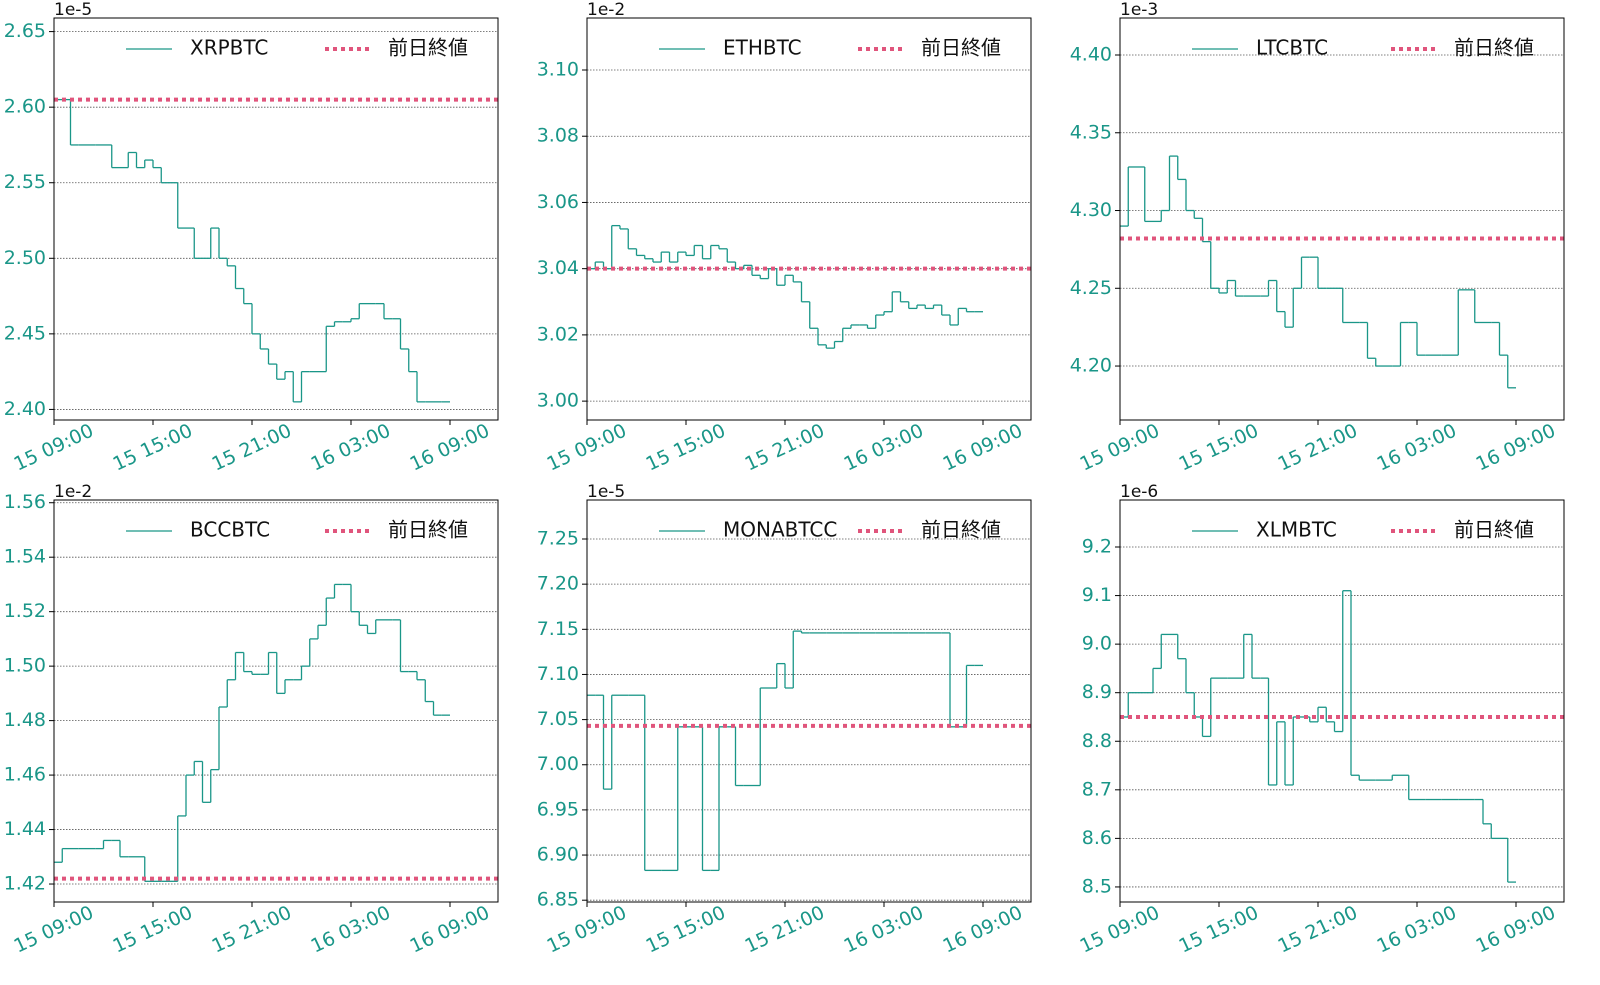  What do you see at coordinates (25, 720) in the screenshot?
I see `y-tick-label: 1.48` at bounding box center [25, 720].